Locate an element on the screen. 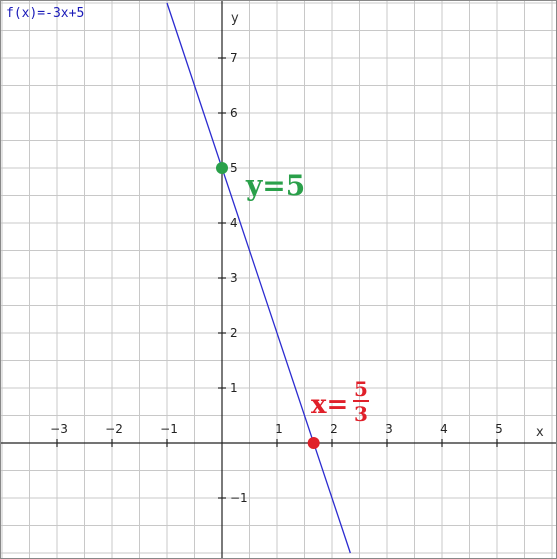 The image size is (557, 559). x-tick-label: −2 is located at coordinates (114, 429).